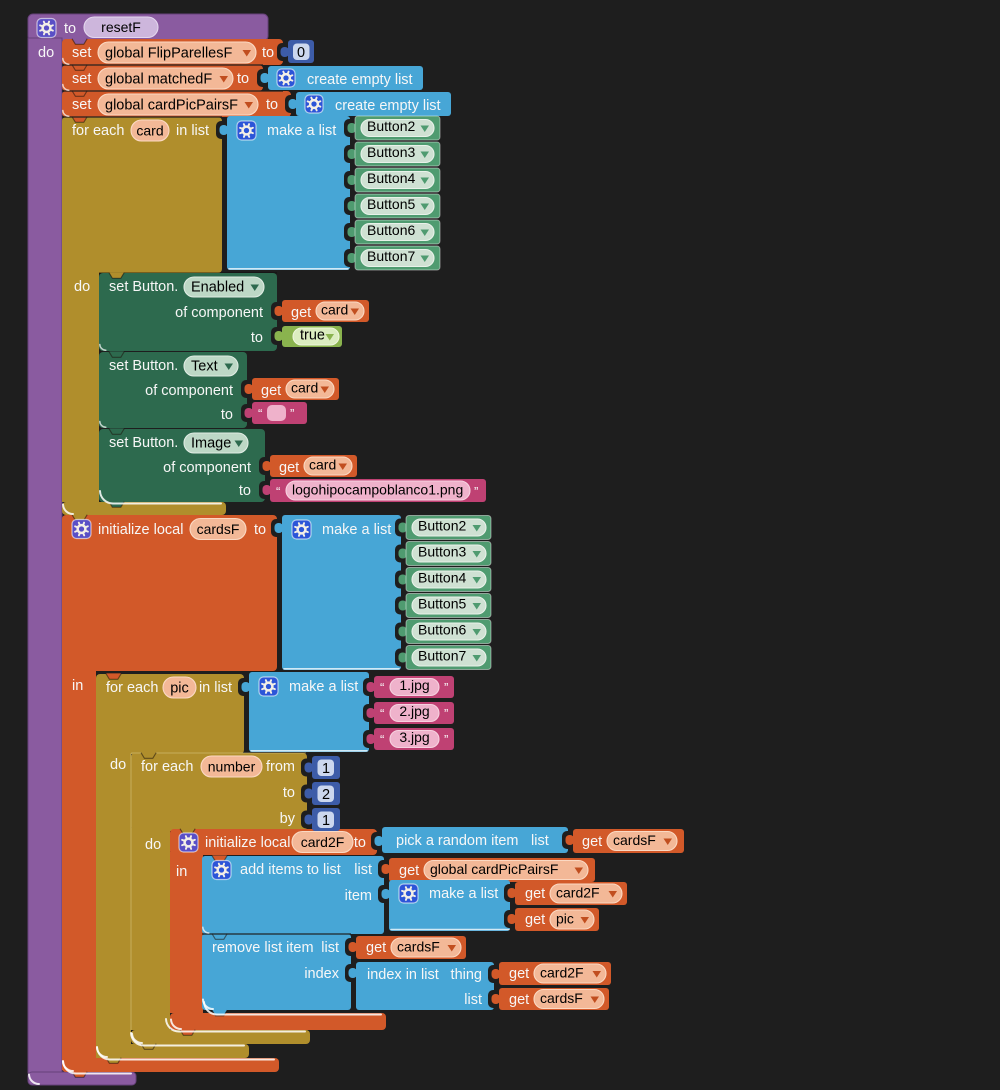 This screenshot has width=1000, height=1090. Describe the element at coordinates (168, 54) in the screenshot. I see `svg-text: global FlipParellesF` at that location.